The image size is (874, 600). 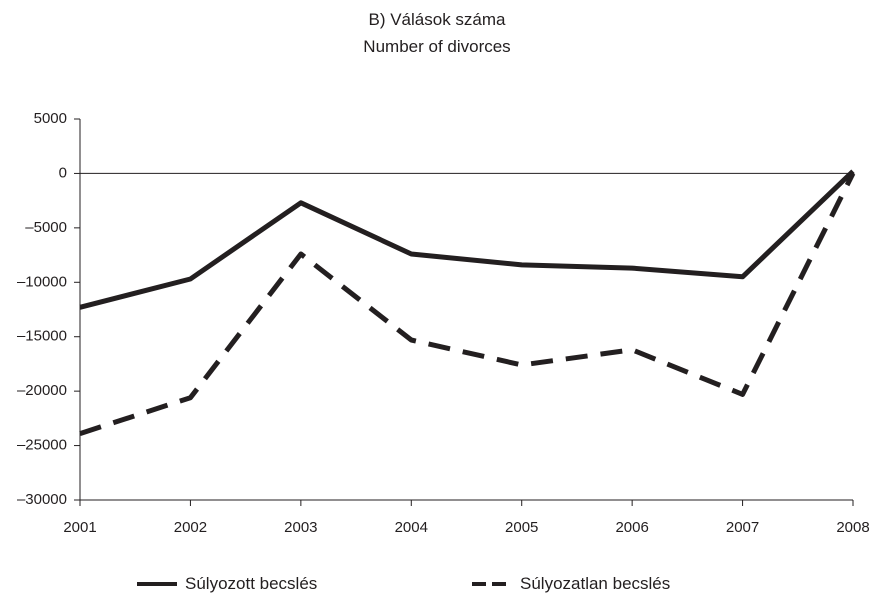 What do you see at coordinates (157, 584) in the screenshot?
I see `legend-swatch-solid` at bounding box center [157, 584].